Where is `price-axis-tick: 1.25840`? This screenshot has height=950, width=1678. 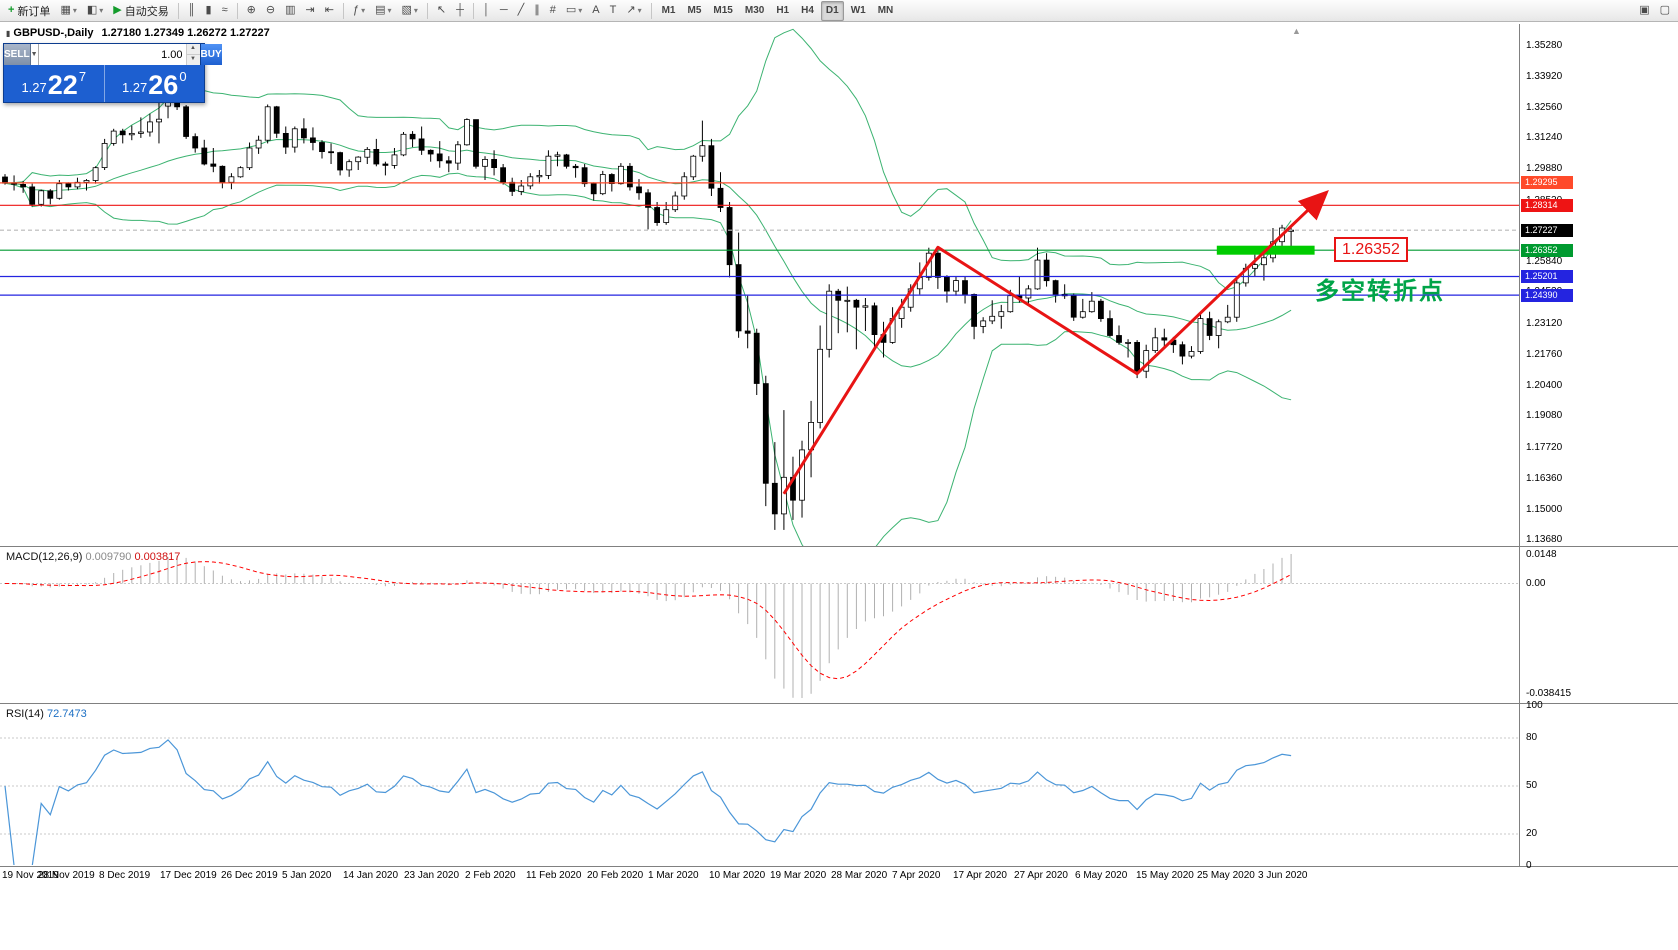
price-axis-tick: 1.25840 is located at coordinates (1544, 261).